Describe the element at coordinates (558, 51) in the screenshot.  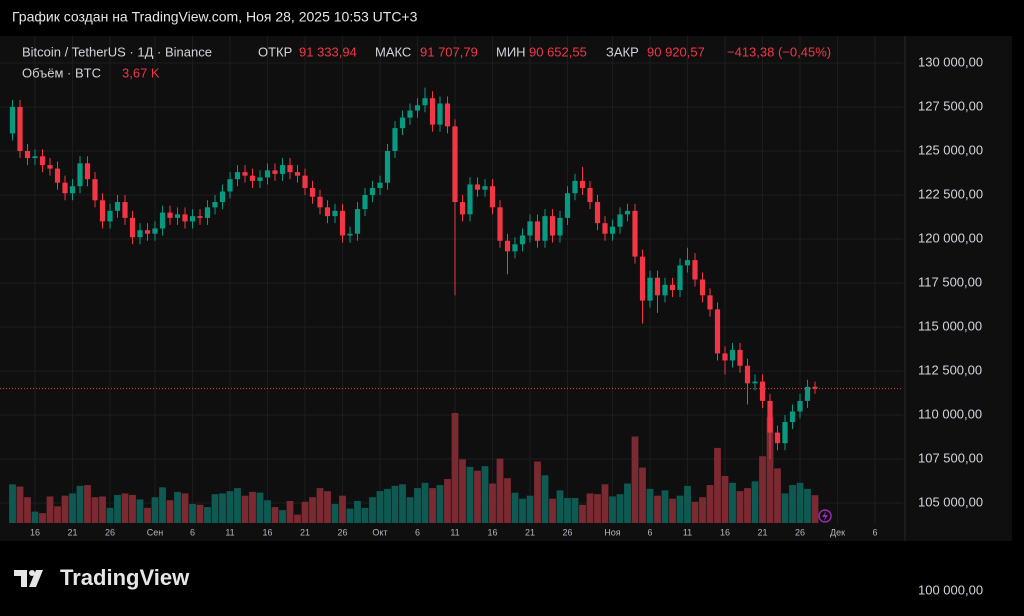
I see `low-value: 90 652,55` at that location.